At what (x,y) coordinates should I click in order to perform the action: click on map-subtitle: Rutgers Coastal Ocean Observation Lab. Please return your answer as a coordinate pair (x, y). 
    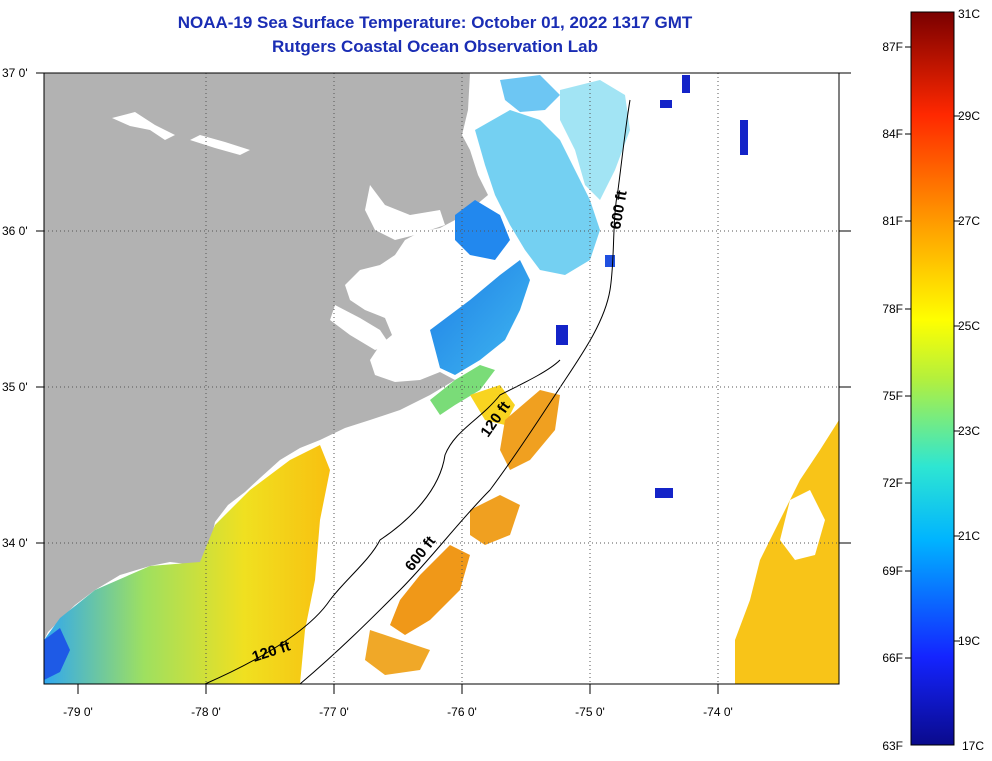
    Looking at the image, I should click on (435, 46).